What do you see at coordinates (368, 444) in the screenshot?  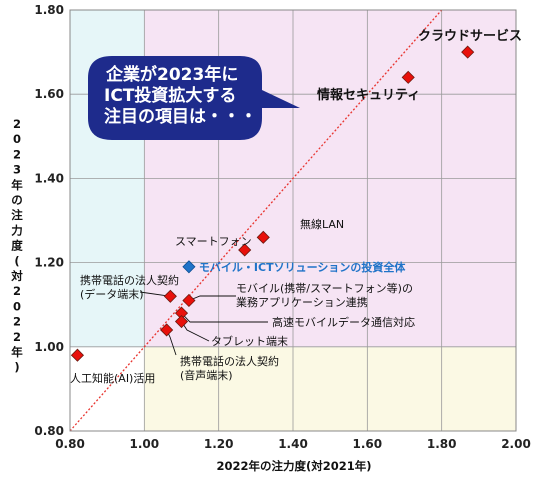 I see `x-tick-label: 1.60` at bounding box center [368, 444].